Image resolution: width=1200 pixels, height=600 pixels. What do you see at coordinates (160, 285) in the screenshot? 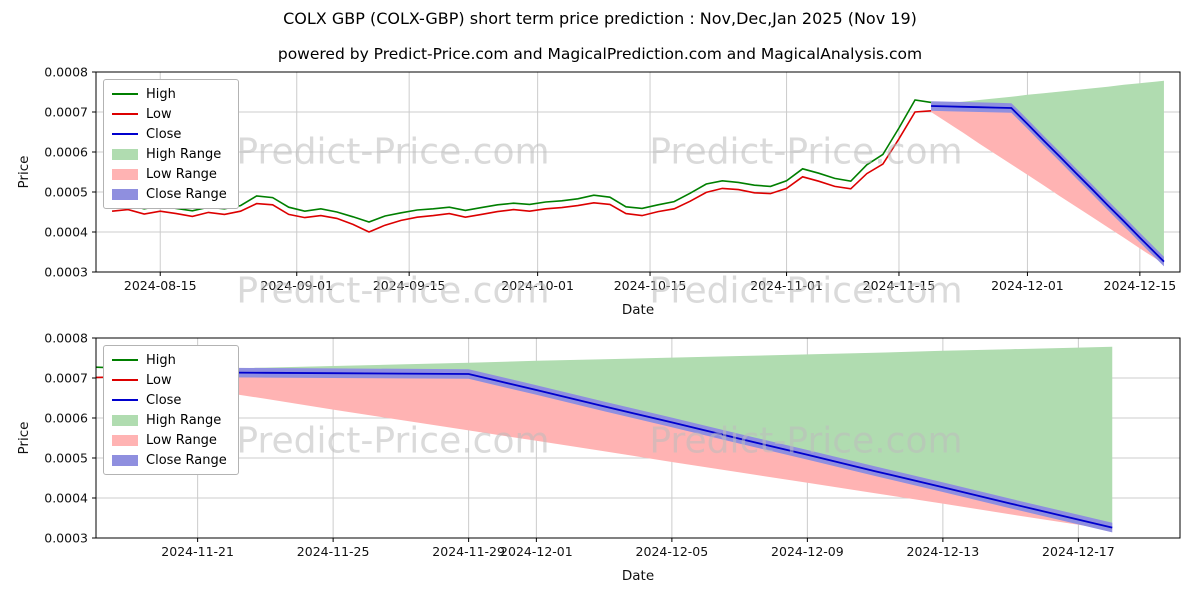
I see `svg-text: 2024-08-15` at bounding box center [160, 285].